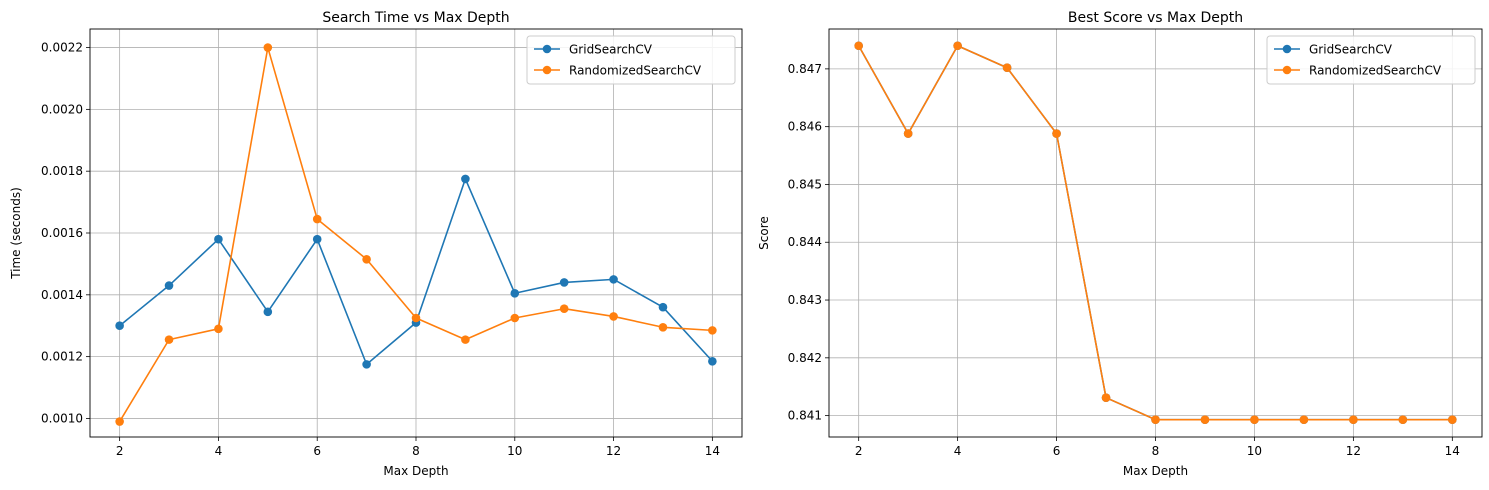 The image size is (1489, 490). Describe the element at coordinates (415, 18) in the screenshot. I see `chart-title: Search Time vs Max Depth` at that location.